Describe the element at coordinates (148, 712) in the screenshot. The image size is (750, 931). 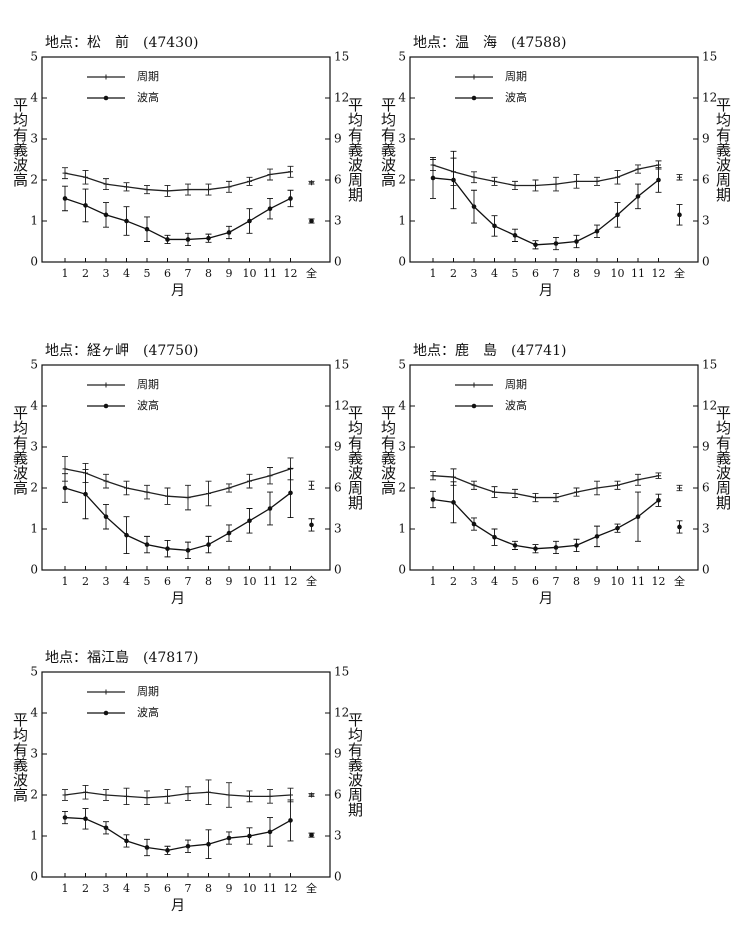
I see `legend-label: 波高` at that location.